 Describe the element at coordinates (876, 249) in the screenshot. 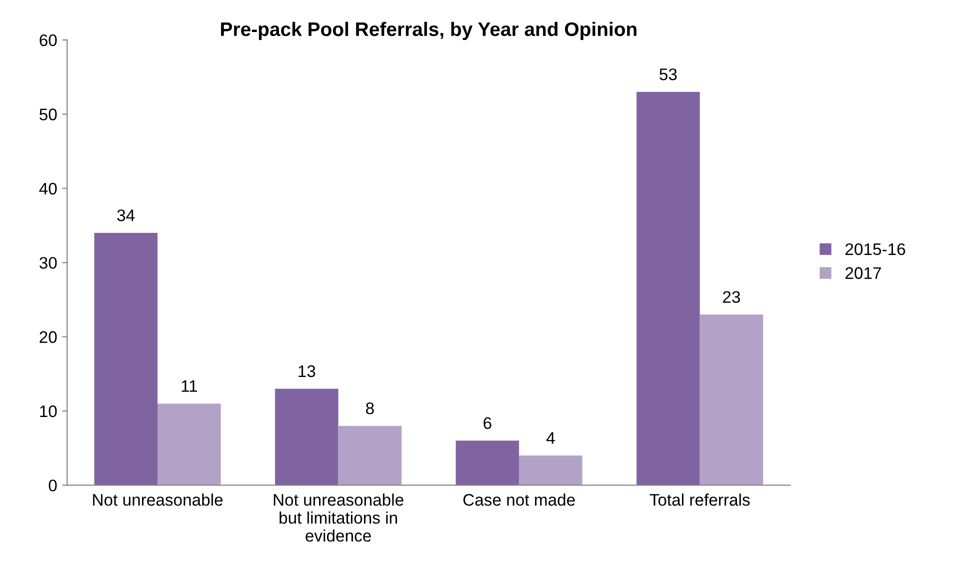

I see `legend-label: 2015-16` at that location.